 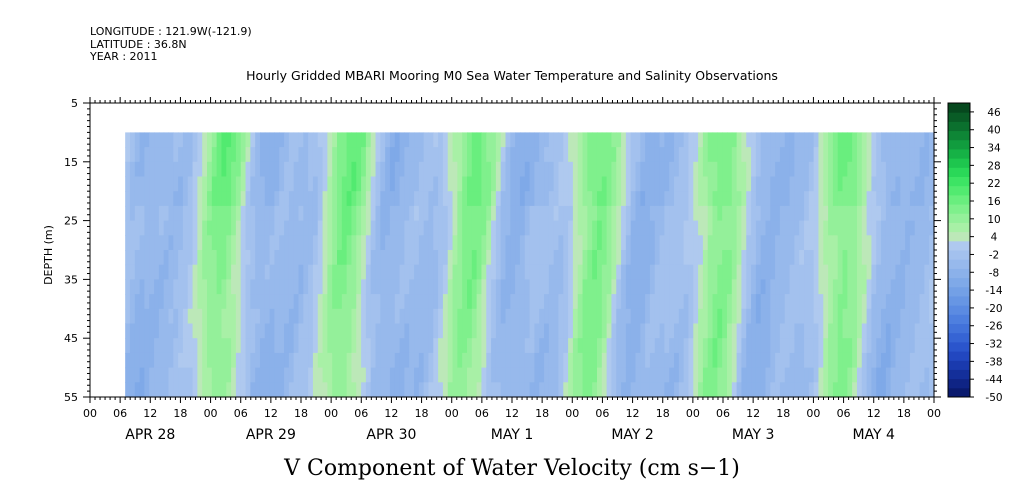 What do you see at coordinates (959, 273) in the screenshot?
I see `colorbar-swatch` at bounding box center [959, 273].